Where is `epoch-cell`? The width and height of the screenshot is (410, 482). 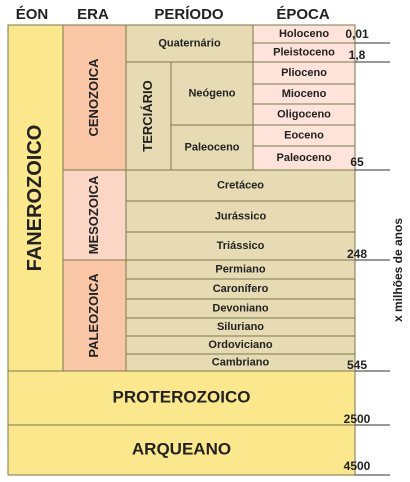 epoch-cell is located at coordinates (304, 158).